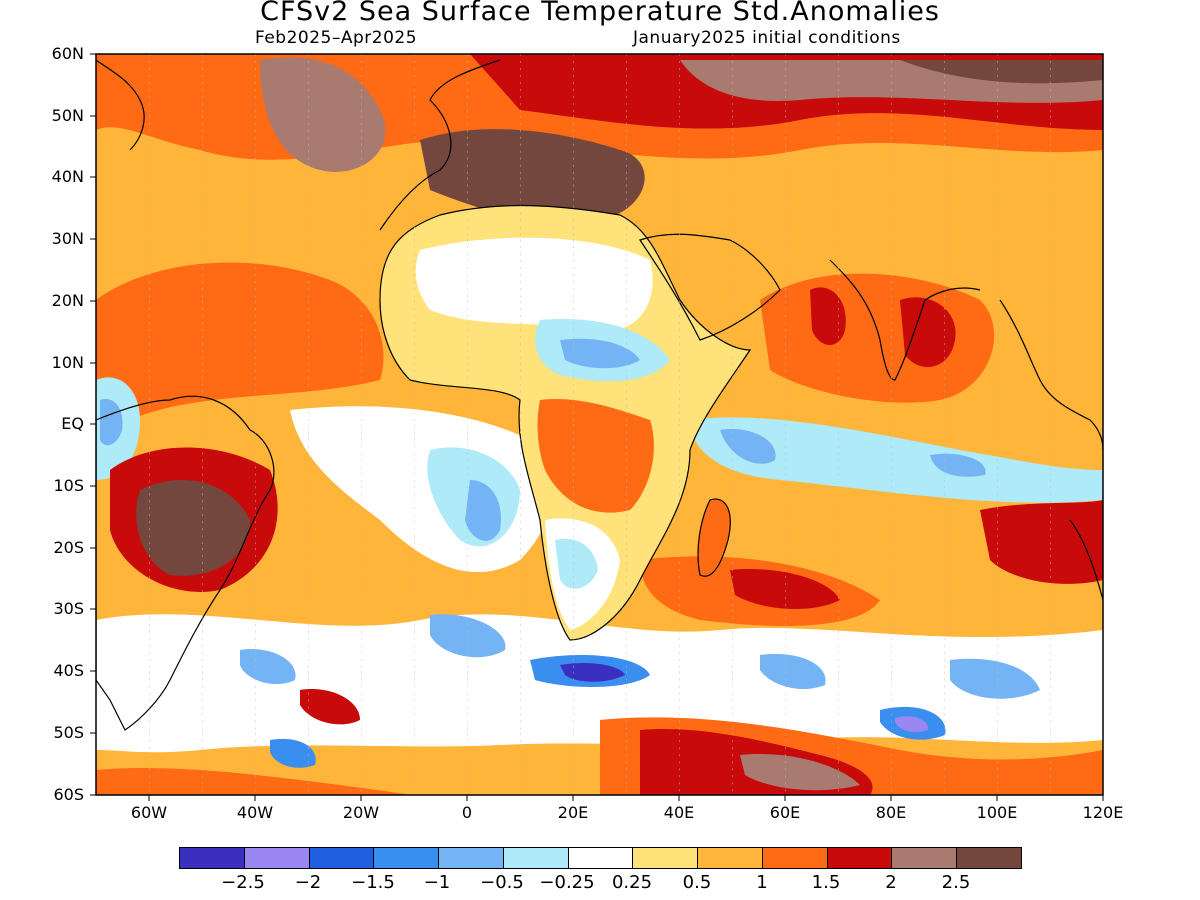 The width and height of the screenshot is (1200, 900). Describe the element at coordinates (72, 423) in the screenshot. I see `lat-label-eq: EQ` at that location.